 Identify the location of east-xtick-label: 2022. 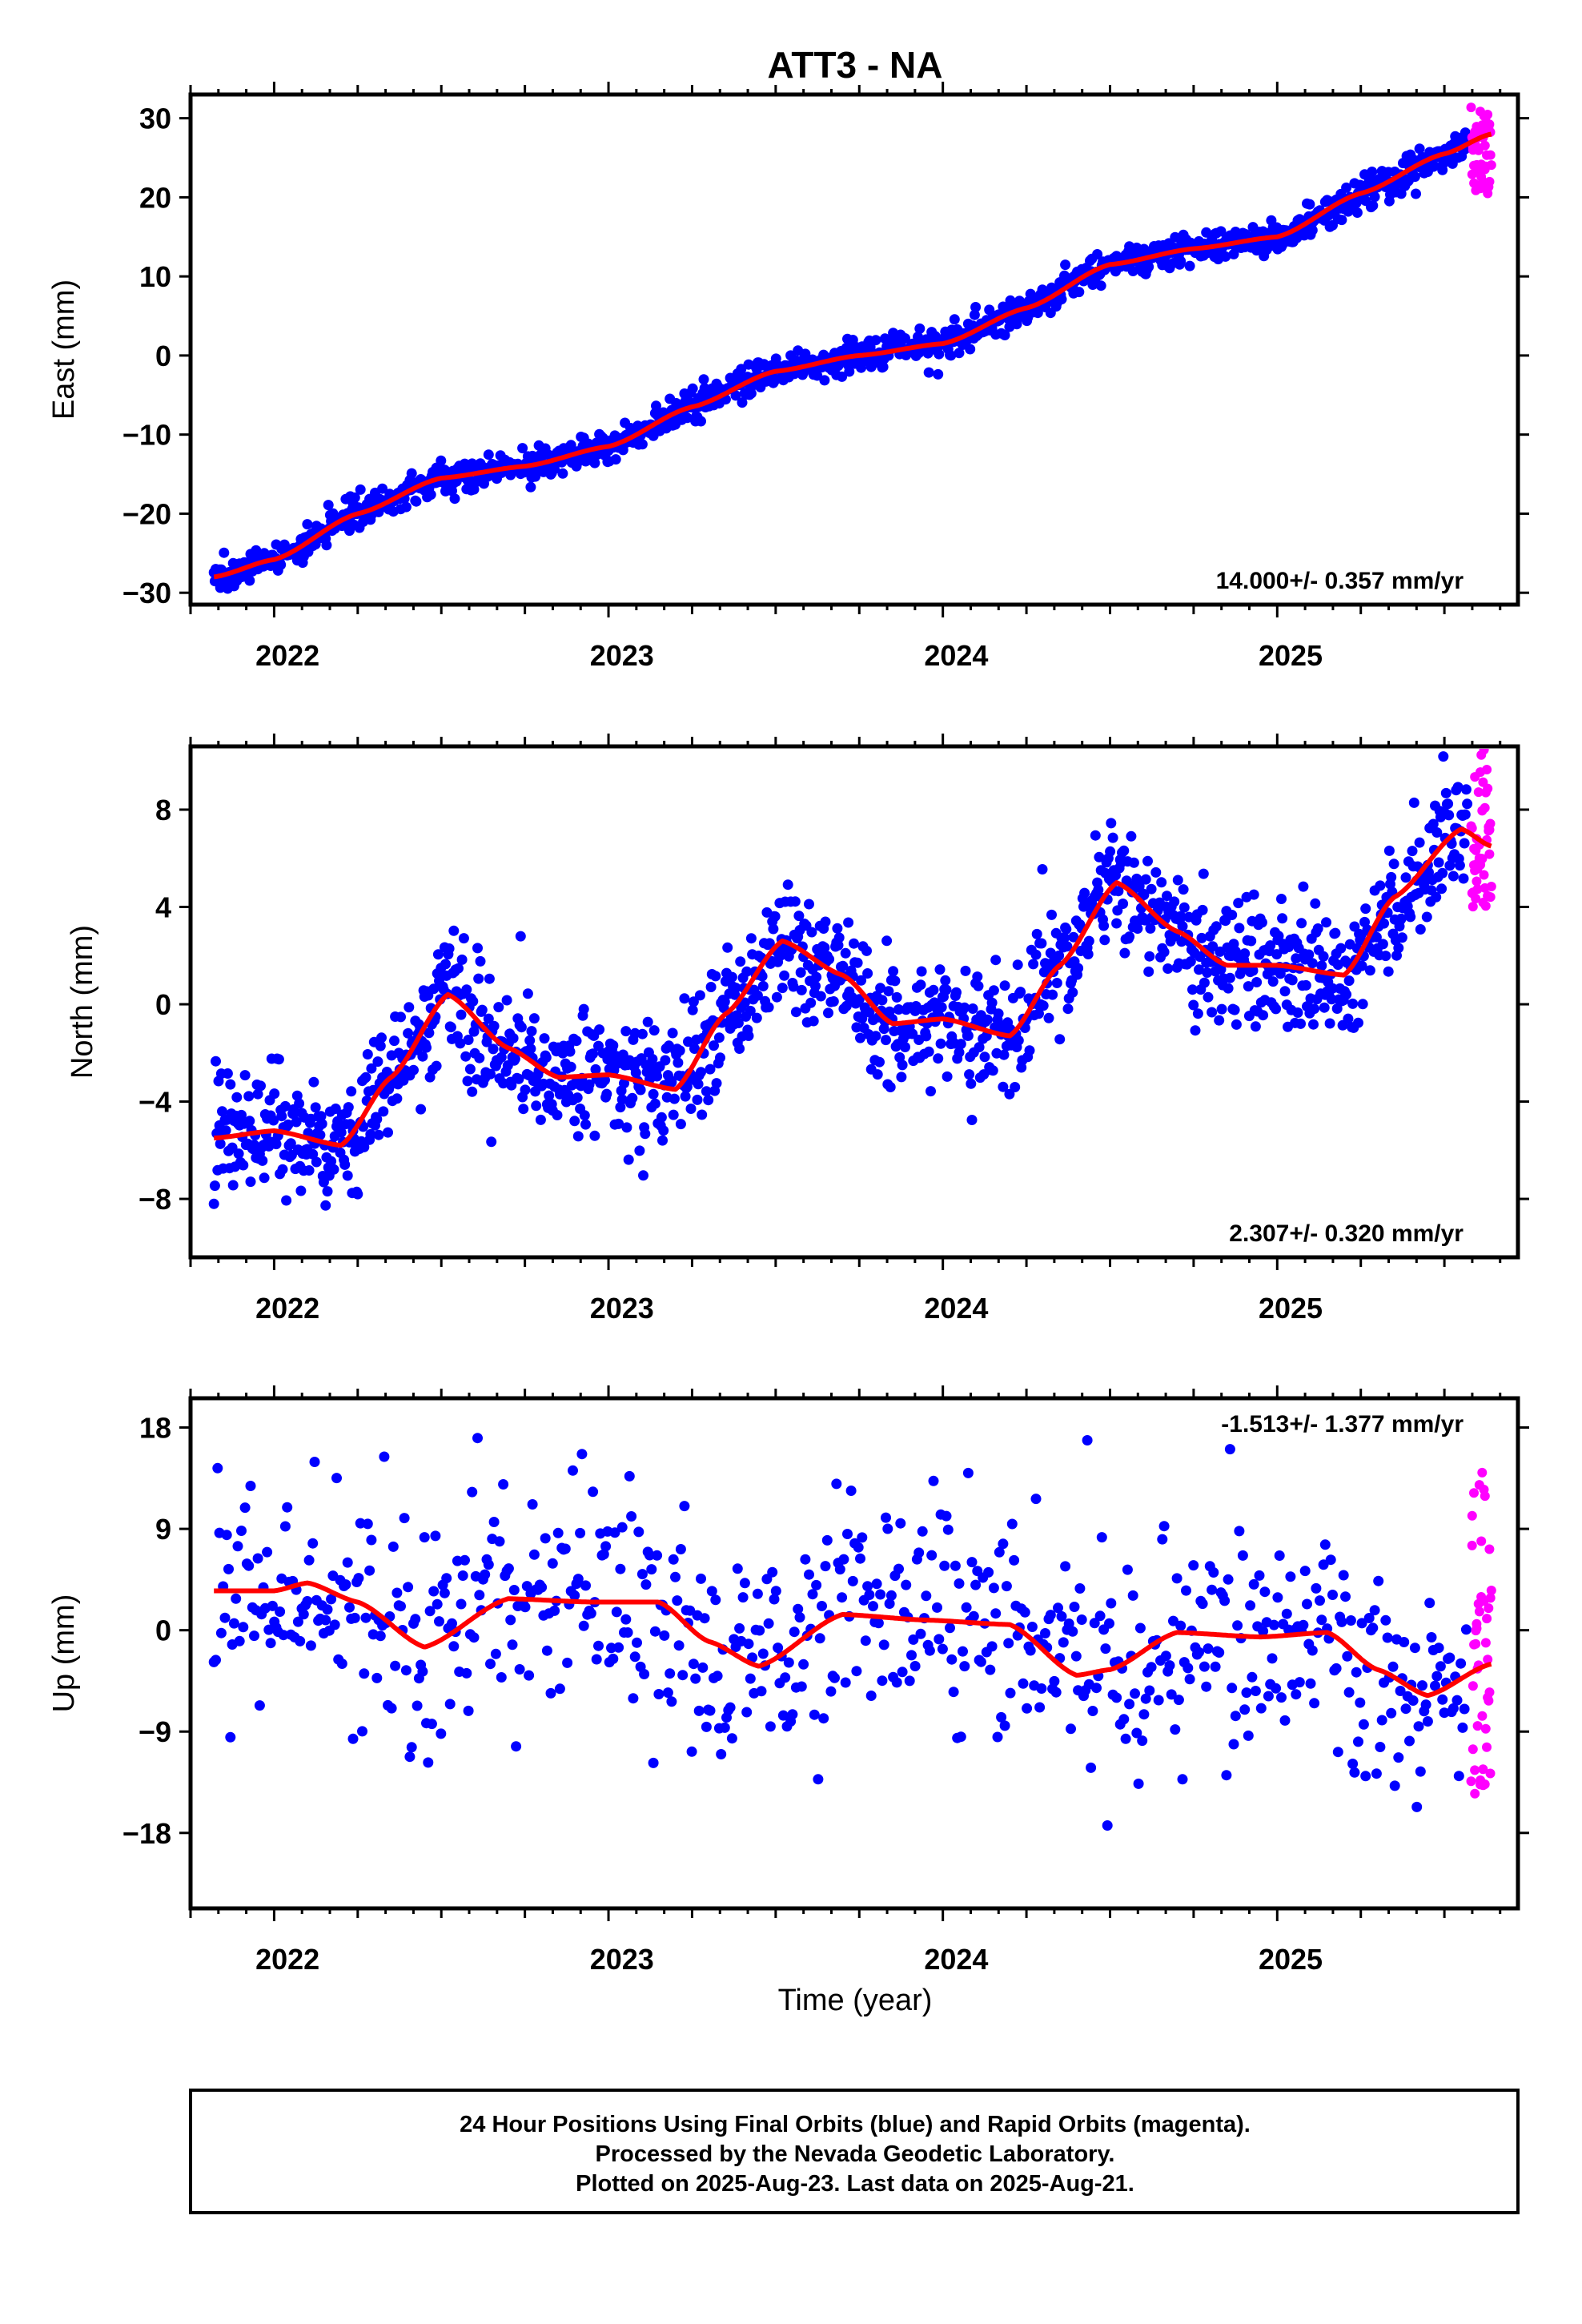
(287, 655).